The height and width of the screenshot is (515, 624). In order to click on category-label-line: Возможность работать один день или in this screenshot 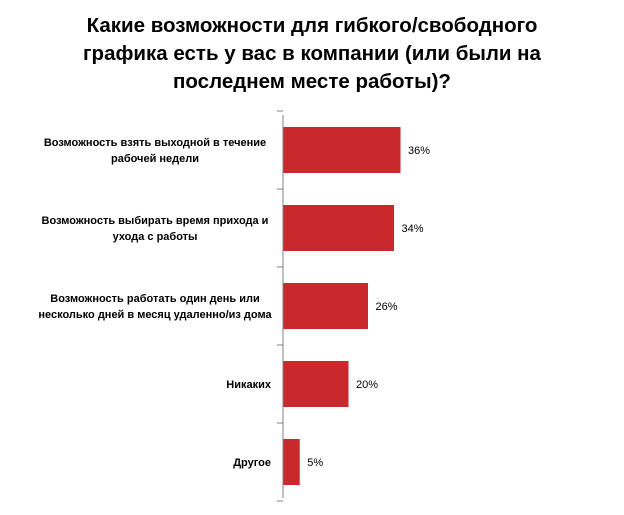, I will do `click(155, 299)`.